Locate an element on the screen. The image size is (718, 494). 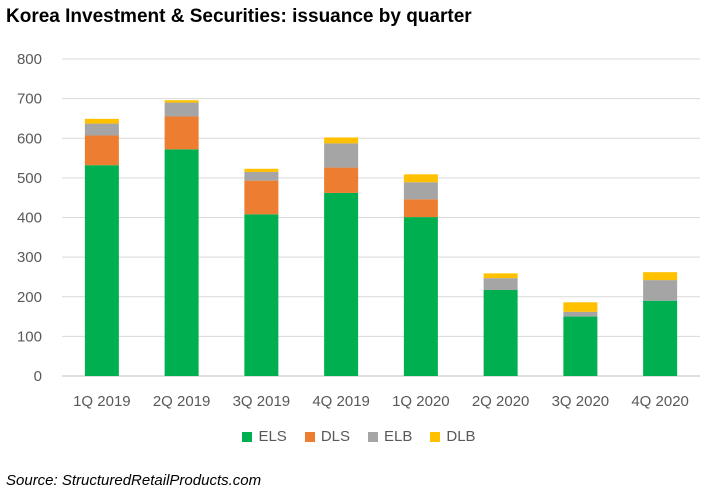
y-tick-label: 0 is located at coordinates (38, 376).